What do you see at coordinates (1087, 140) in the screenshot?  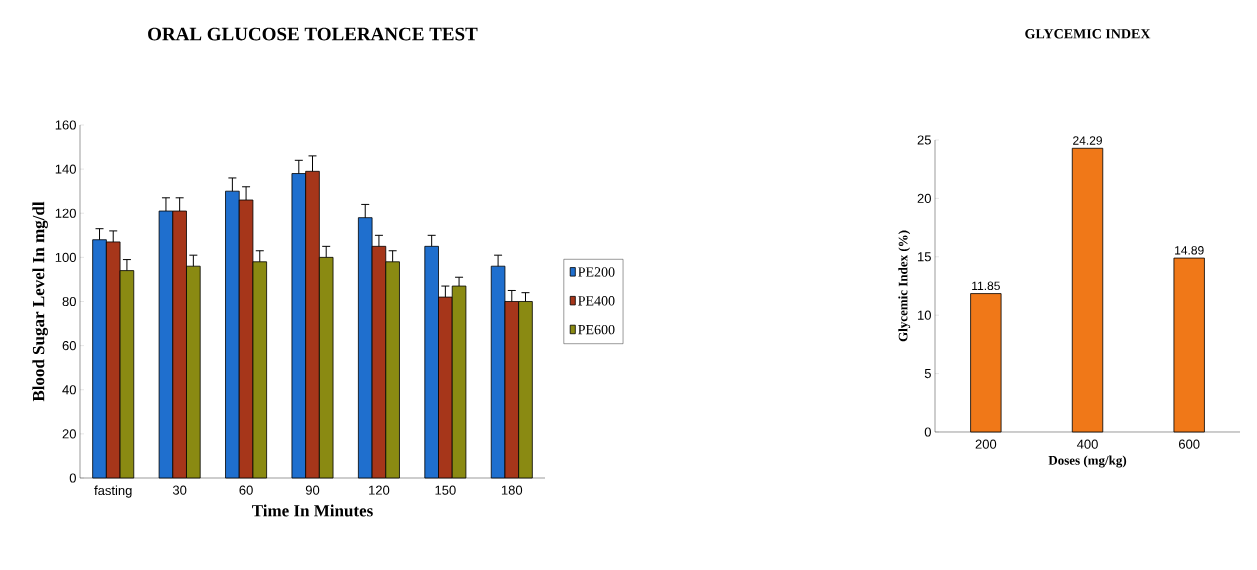 I see `data-label: 24.29` at bounding box center [1087, 140].